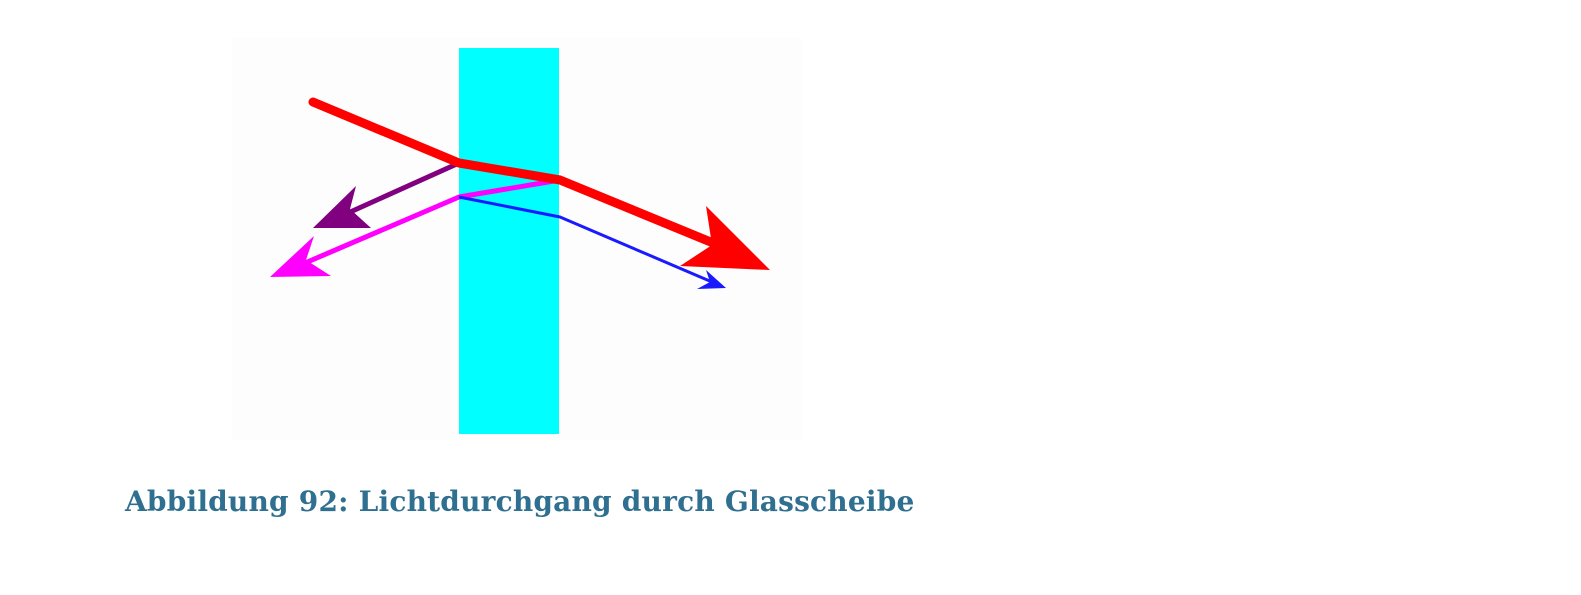 The image size is (1581, 595). I want to click on incident-ray, so click(539, 183).